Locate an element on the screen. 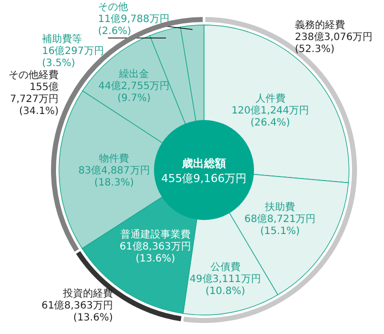 This screenshot has height=334, width=384. slice-label: 物件費 is located at coordinates (114, 158).